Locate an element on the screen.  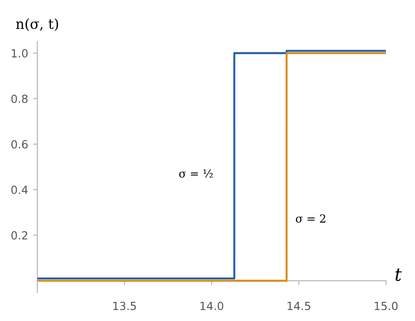
x-tick-label: 15.0 is located at coordinates (386, 306).